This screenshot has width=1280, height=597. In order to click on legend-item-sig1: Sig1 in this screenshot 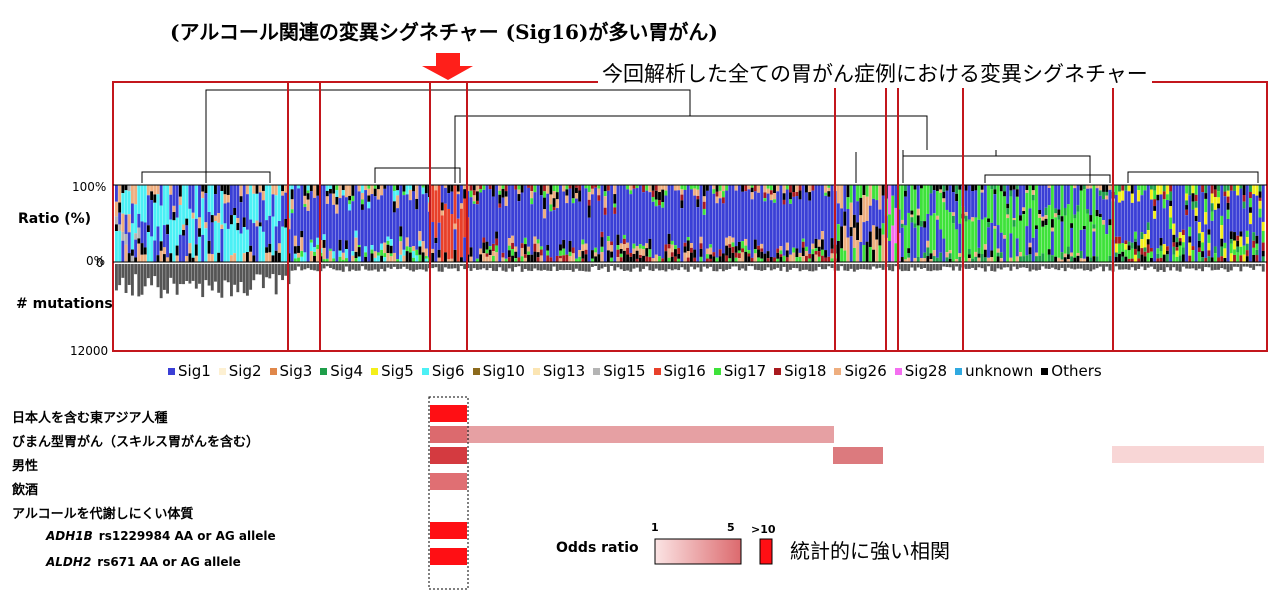, I will do `click(189, 371)`.